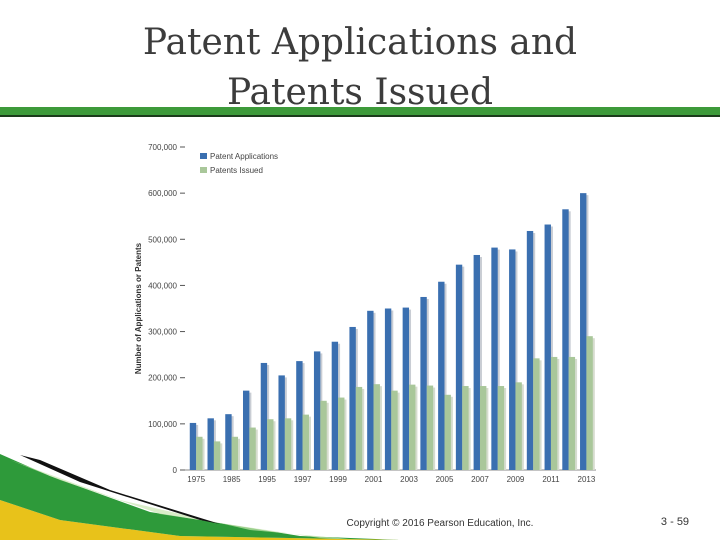  I want to click on swoosh-yellow, so click(200, 520).